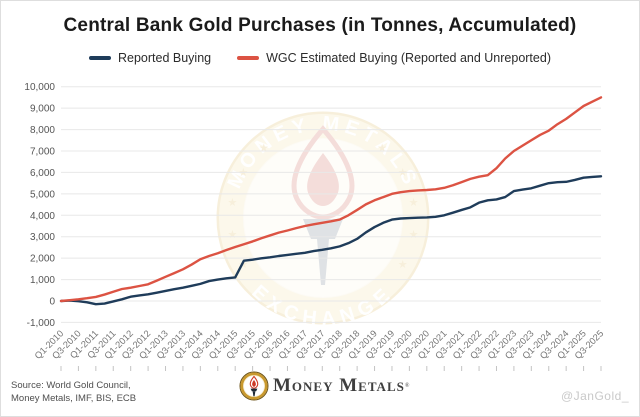  I want to click on svg-text: 1,000, so click(42, 280).